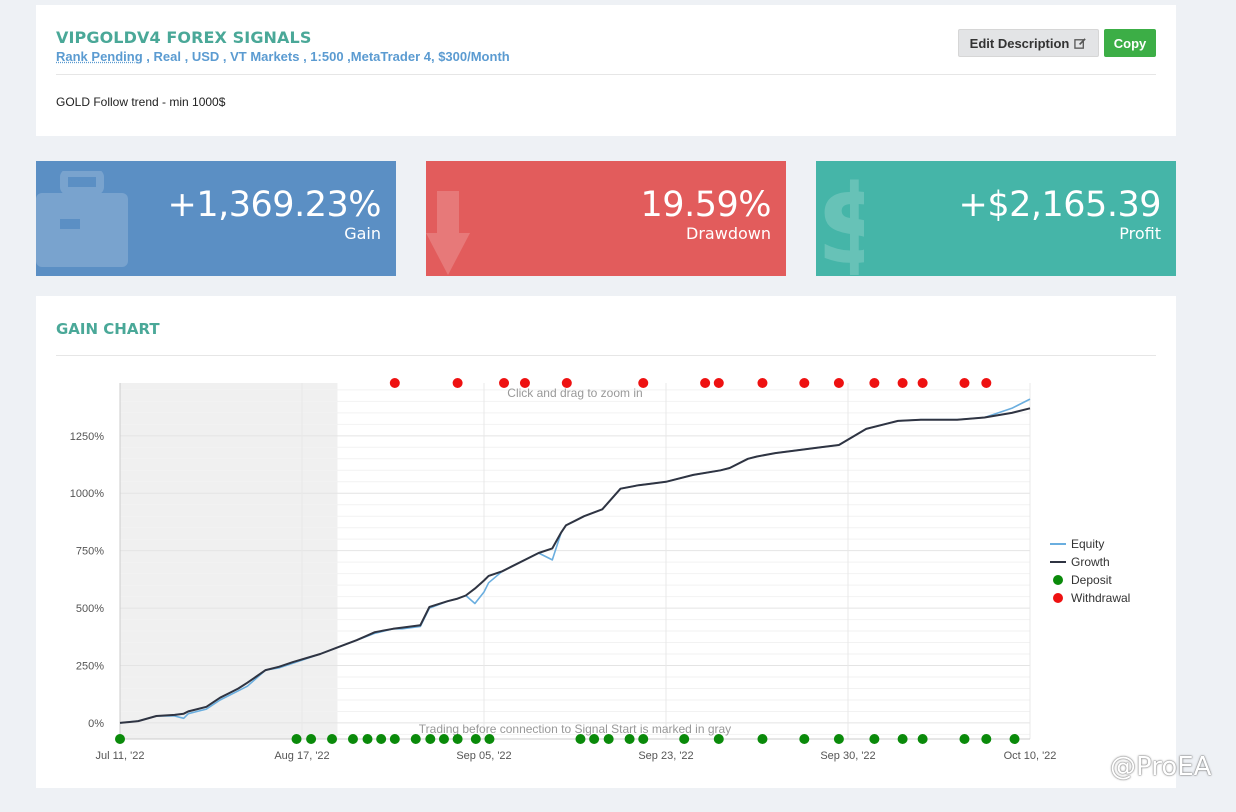 The image size is (1236, 812). I want to click on legend-deposit-label: Deposit, so click(1091, 580).